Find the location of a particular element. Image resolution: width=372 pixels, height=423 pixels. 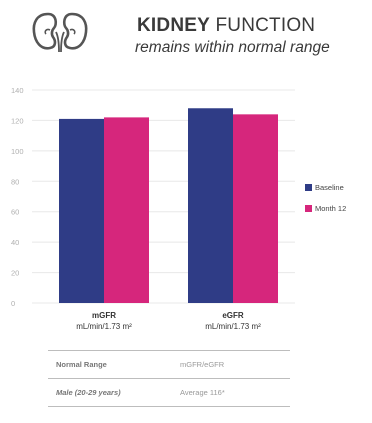

page-title: KIDNEY FUNCTION is located at coordinates (226, 26).